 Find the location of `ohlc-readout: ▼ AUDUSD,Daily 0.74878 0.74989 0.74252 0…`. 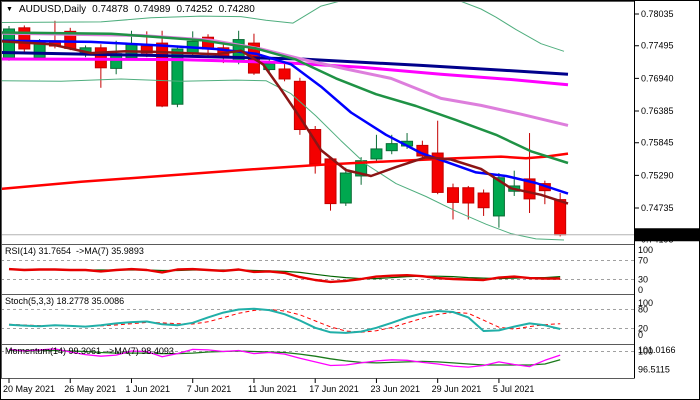

ohlc-readout: ▼ AUDUSD,Daily 0.74878 0.74989 0.74252 0… is located at coordinates (130, 9).